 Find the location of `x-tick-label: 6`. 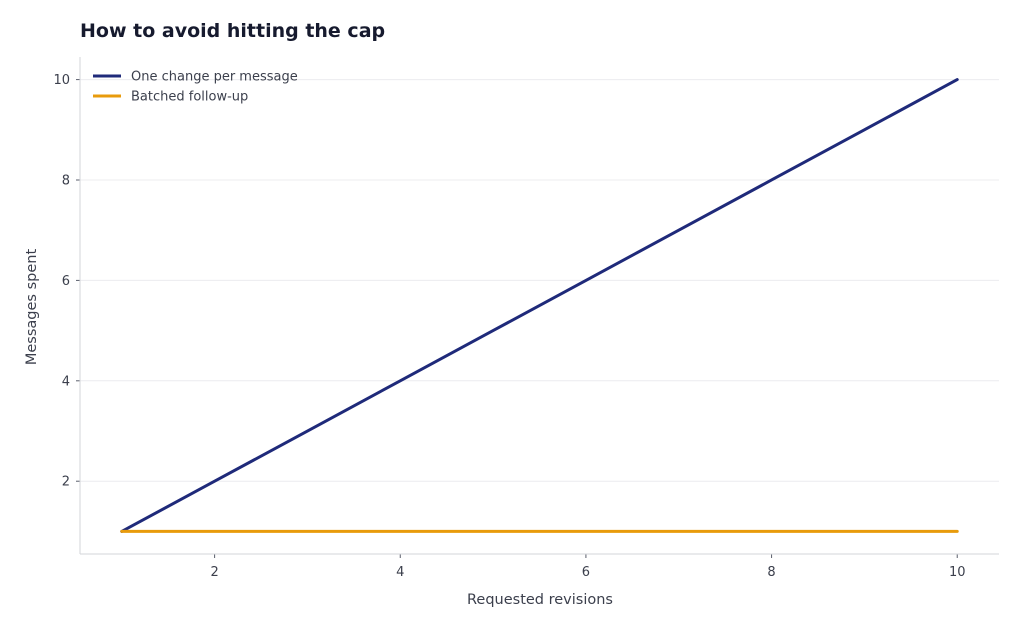

x-tick-label: 6 is located at coordinates (586, 572).